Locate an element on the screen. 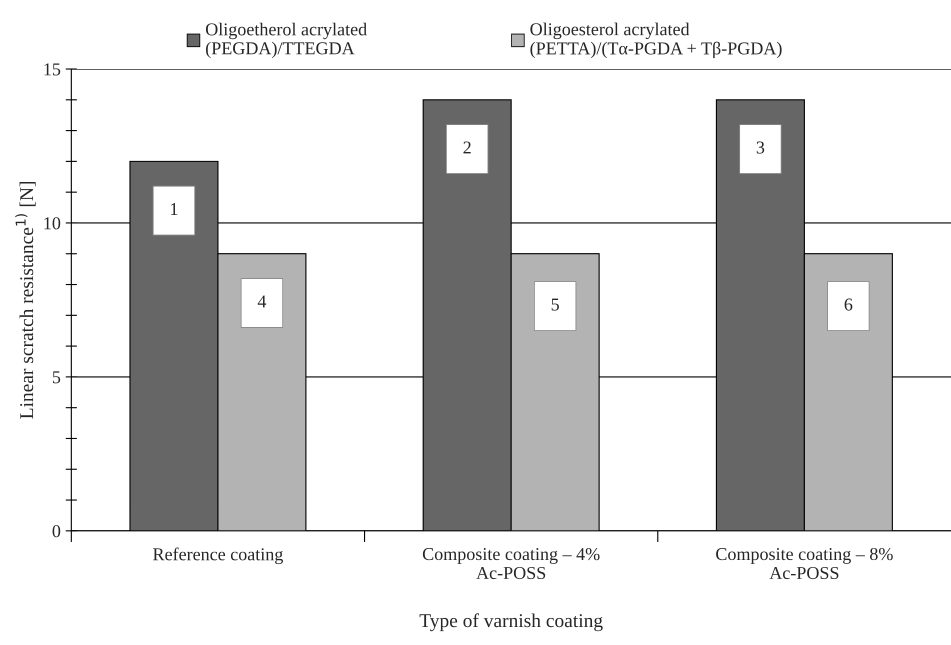 The width and height of the screenshot is (951, 645). annotation: 1 is located at coordinates (174, 209).